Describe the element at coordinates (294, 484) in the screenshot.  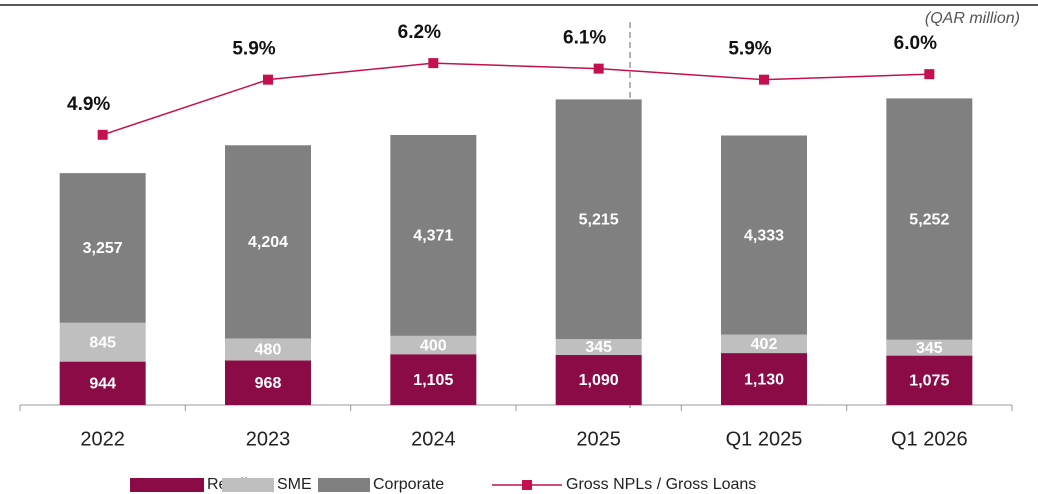
I see `legend-label: SME` at that location.